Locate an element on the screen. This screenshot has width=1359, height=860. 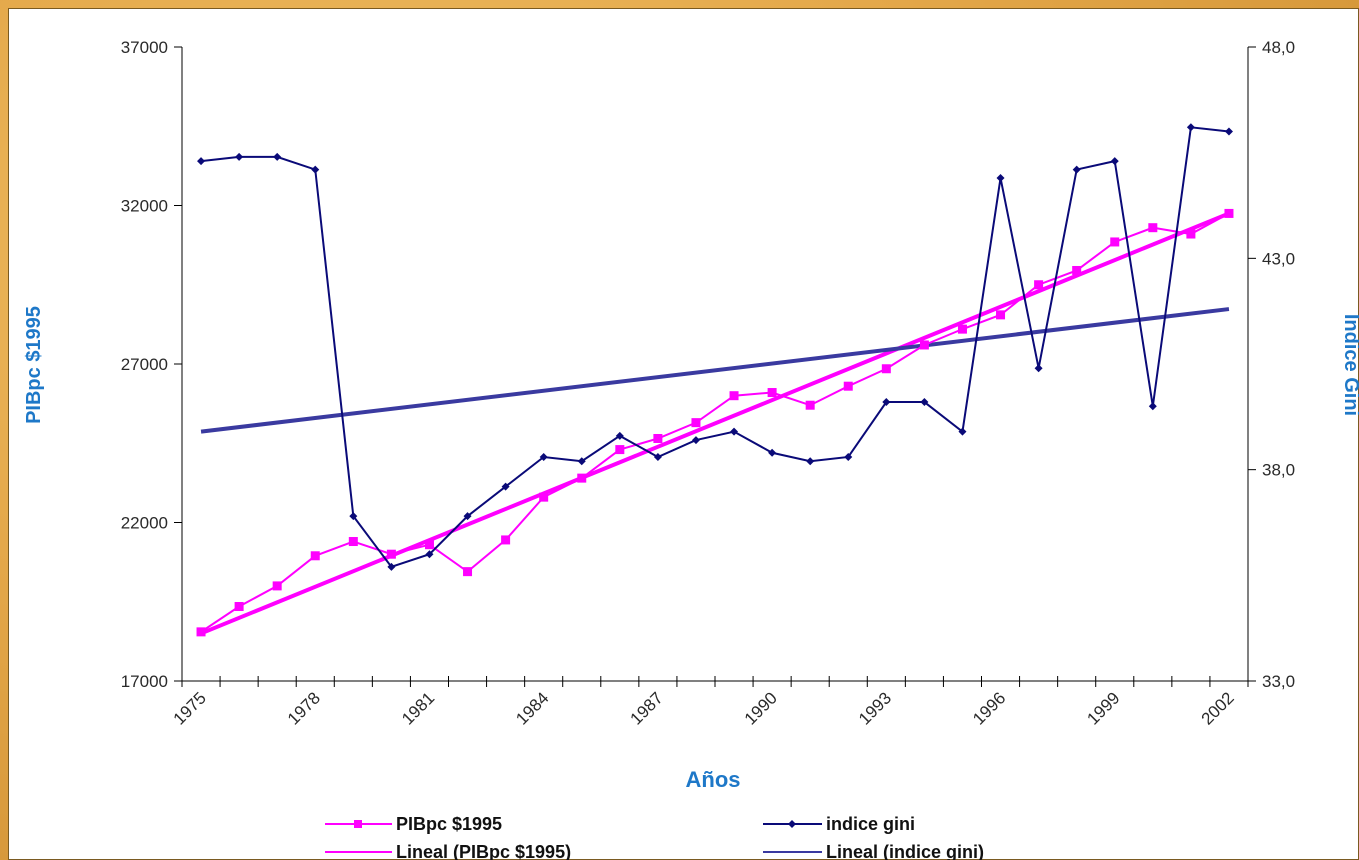
x-tick-label: 1993 is located at coordinates (875, 708).